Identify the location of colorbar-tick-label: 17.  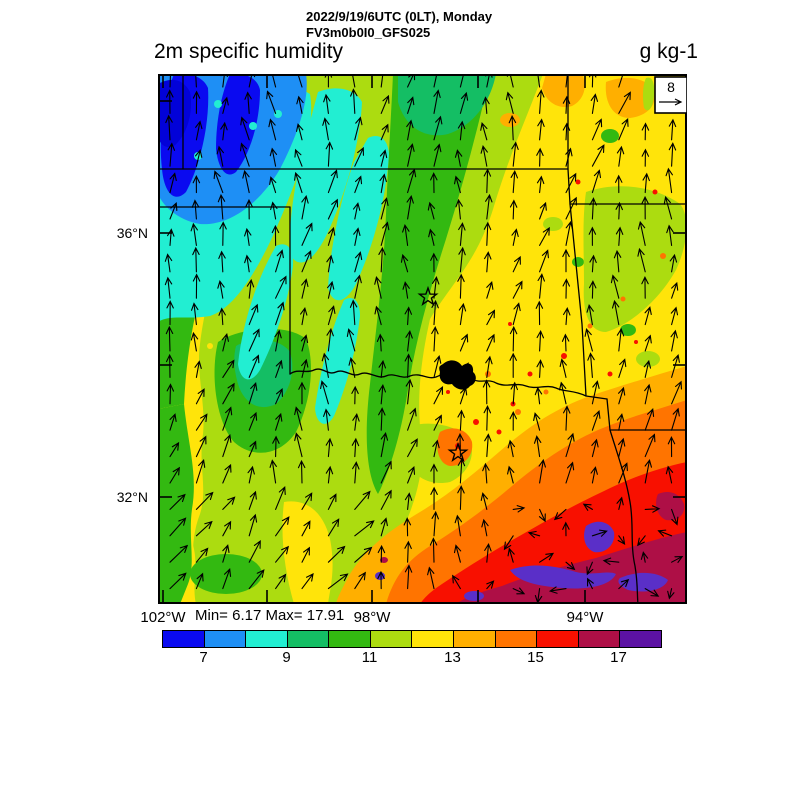
(618, 657).